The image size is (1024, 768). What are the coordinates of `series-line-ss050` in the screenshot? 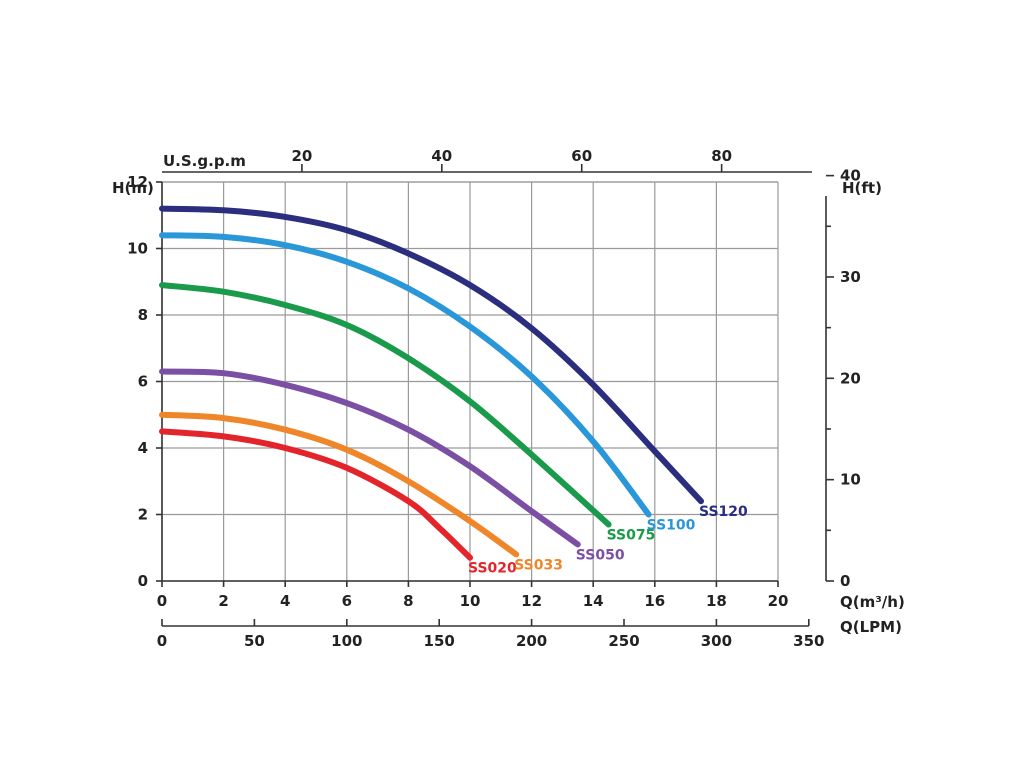 It's located at (370, 458).